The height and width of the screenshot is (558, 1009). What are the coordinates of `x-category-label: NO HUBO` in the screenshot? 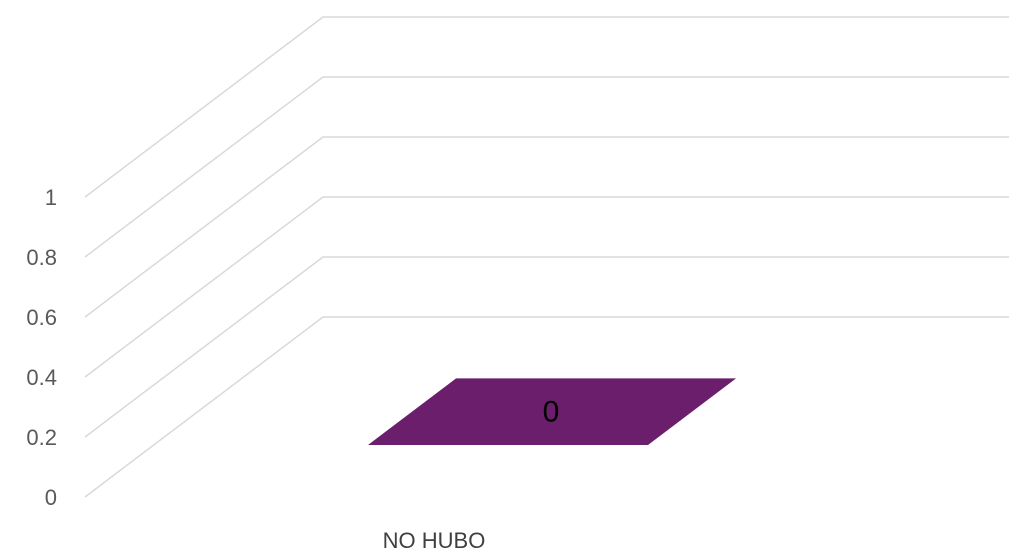 It's located at (434, 540).